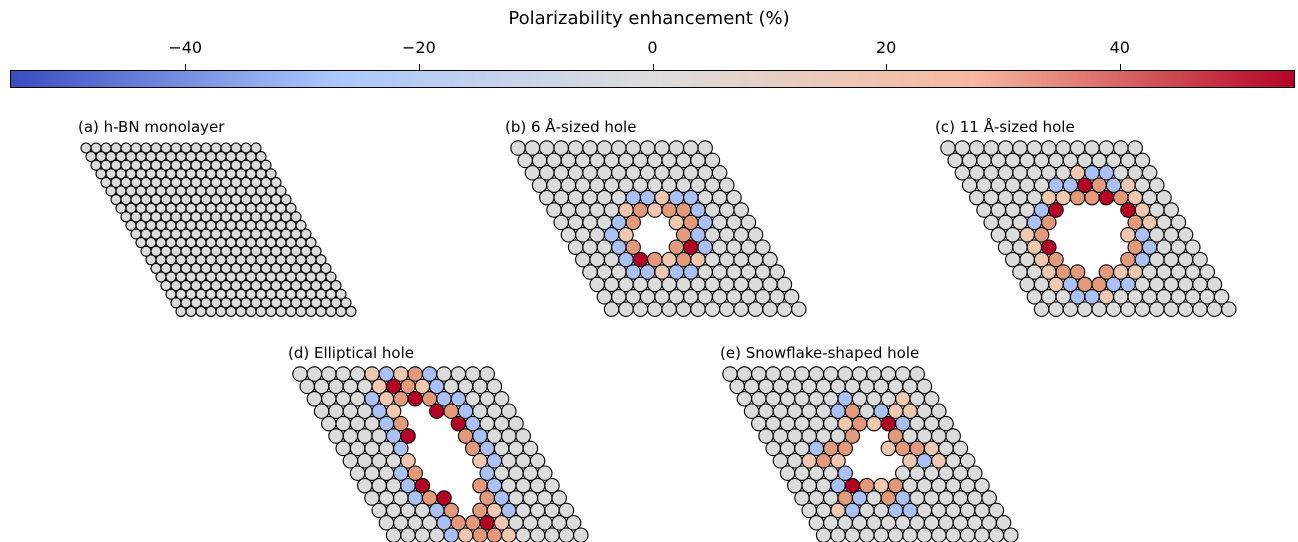 This screenshot has width=1298, height=542. Describe the element at coordinates (649, 18) in the screenshot. I see `colorbar-title: Polarizability enhancement (%)` at that location.